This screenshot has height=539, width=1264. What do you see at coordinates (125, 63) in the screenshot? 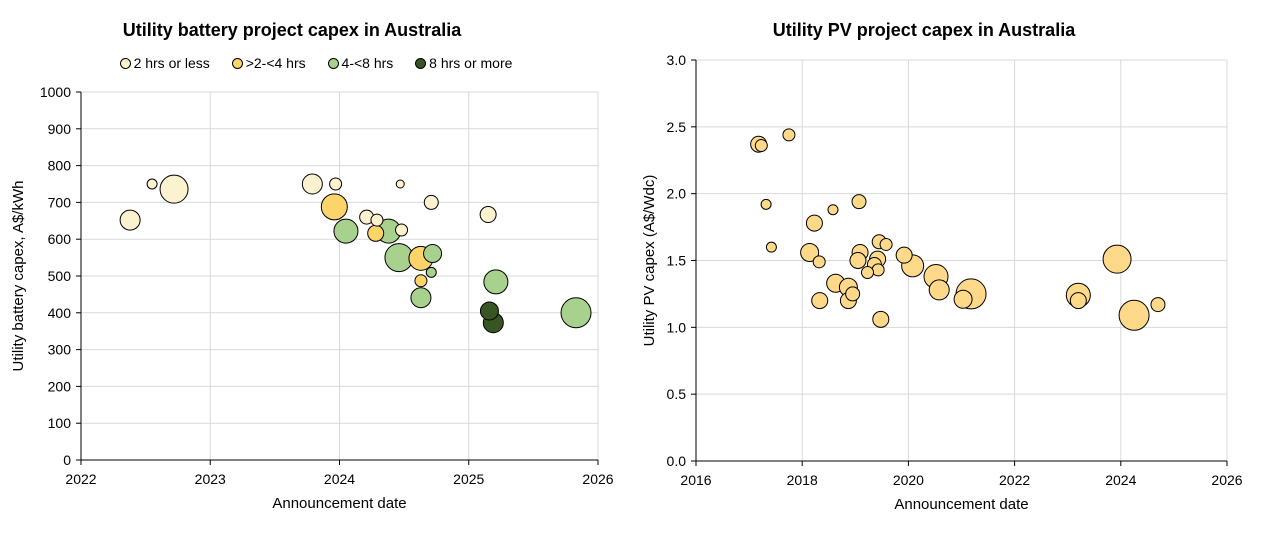
I see `legend-marker-2hrs` at bounding box center [125, 63].